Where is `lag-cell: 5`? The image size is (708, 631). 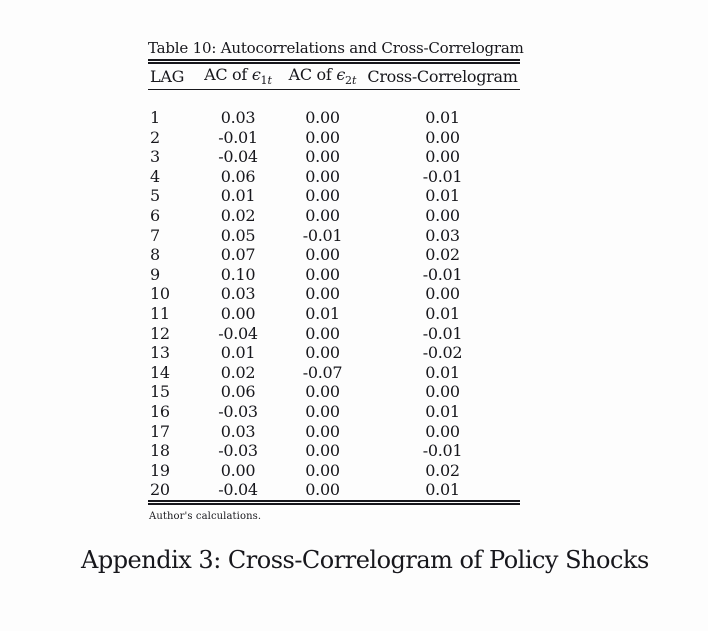
lag-cell: 5 is located at coordinates (155, 196).